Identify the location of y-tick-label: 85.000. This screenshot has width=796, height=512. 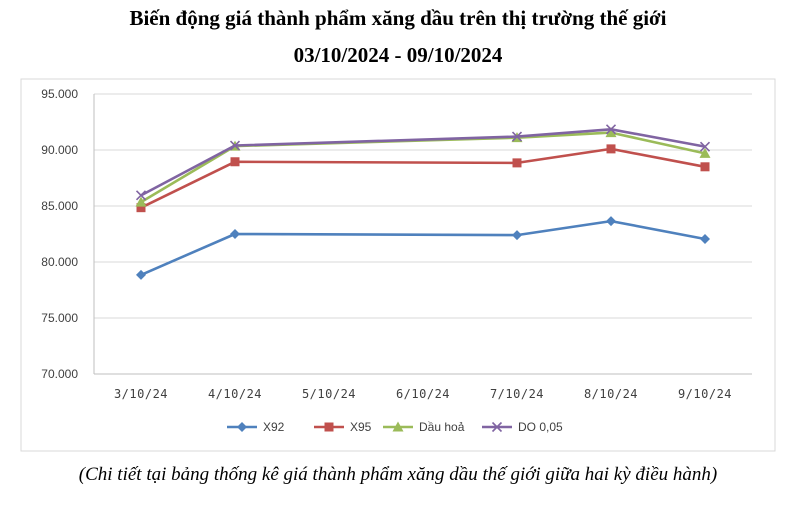
(59, 206).